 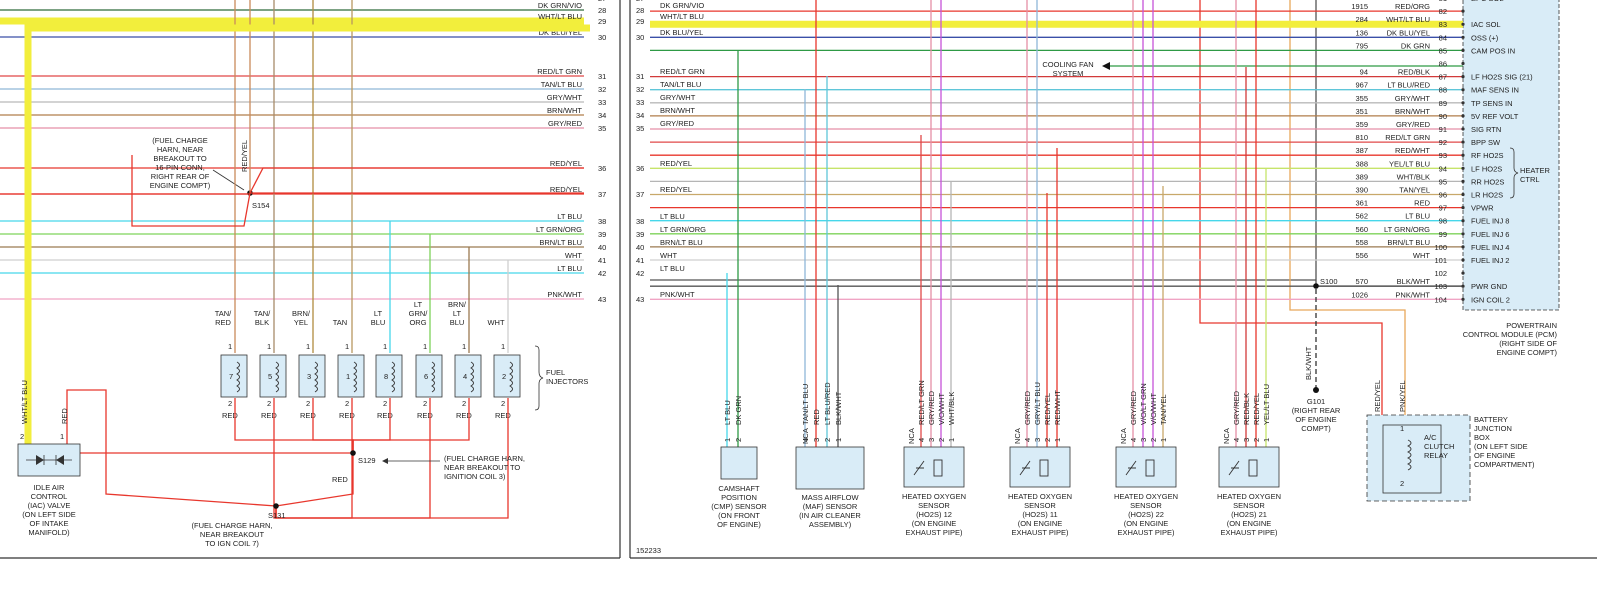 What do you see at coordinates (560, 32) in the screenshot?
I see `wire-label-30: DK BLU/YEL` at bounding box center [560, 32].